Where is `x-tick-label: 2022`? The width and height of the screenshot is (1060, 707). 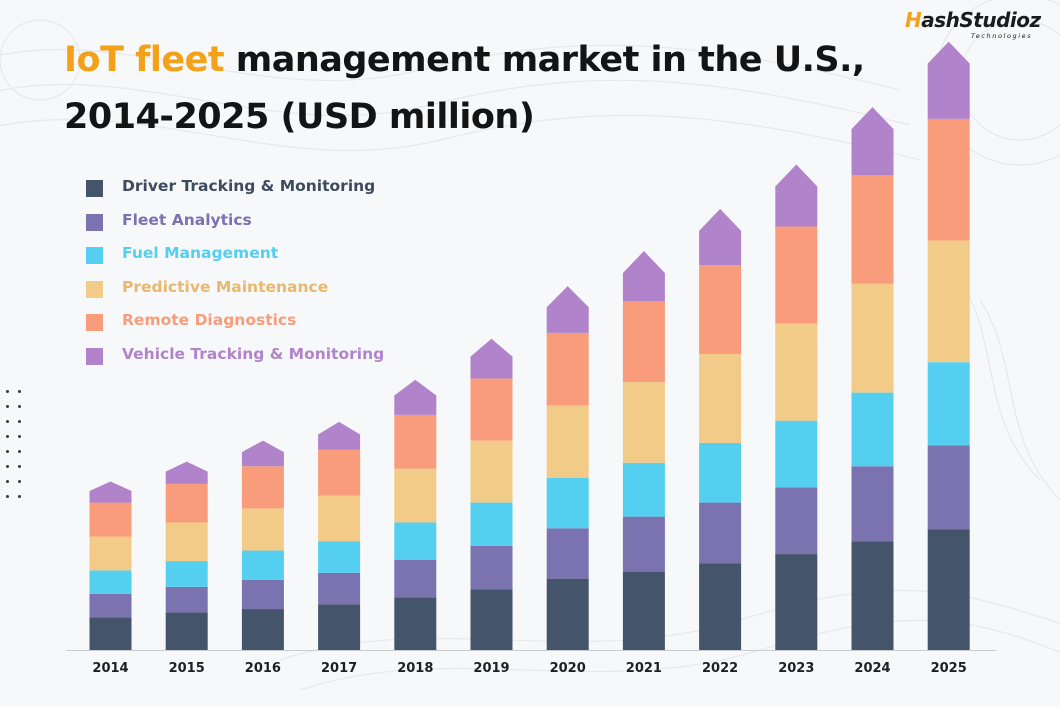
x-tick-label: 2022 is located at coordinates (720, 668).